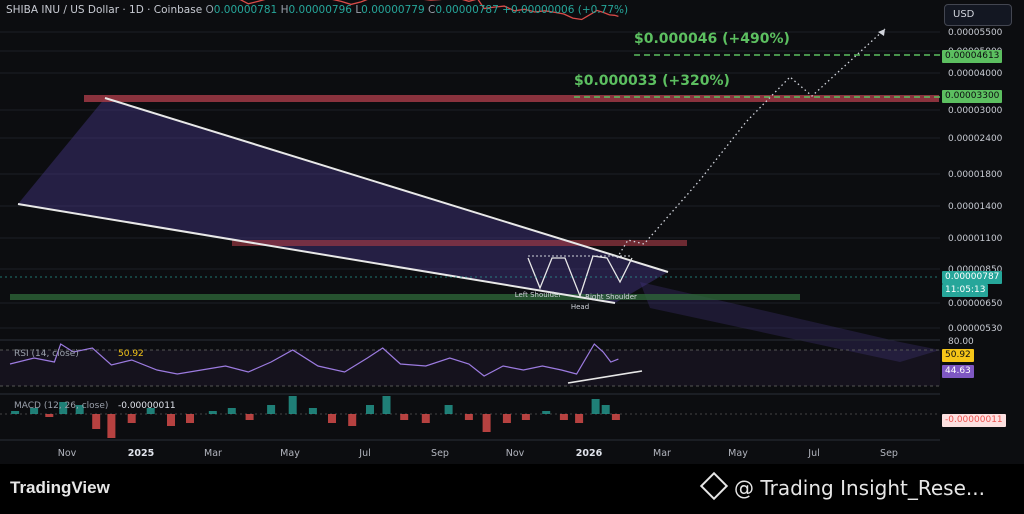 This screenshot has height=514, width=1024. Describe the element at coordinates (459, 243) in the screenshot. I see `mid-resistance-zone` at that location.